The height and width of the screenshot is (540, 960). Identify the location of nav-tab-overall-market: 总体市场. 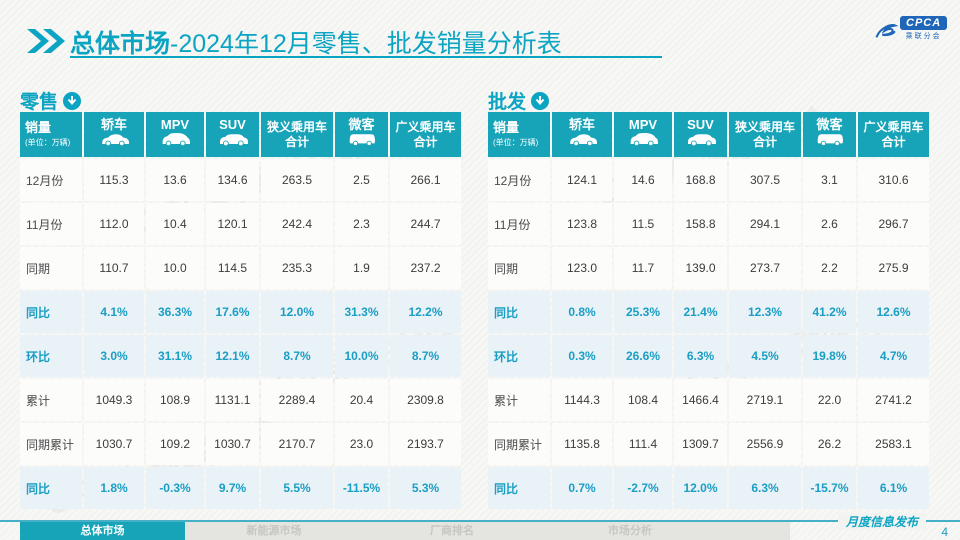
(102, 531).